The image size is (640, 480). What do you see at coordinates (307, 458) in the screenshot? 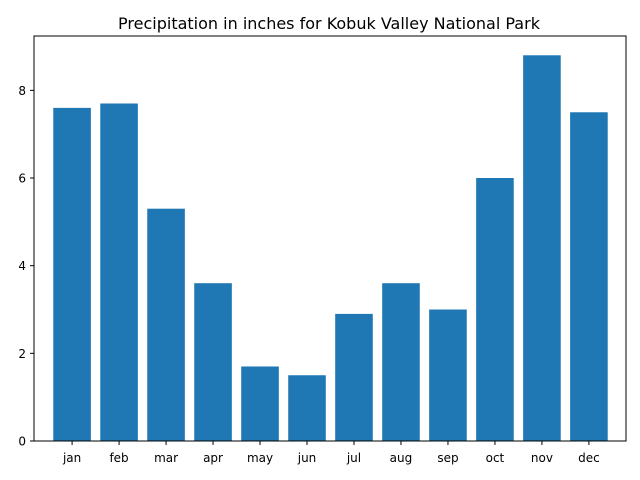
I see `x-tick-label: jun` at bounding box center [307, 458].